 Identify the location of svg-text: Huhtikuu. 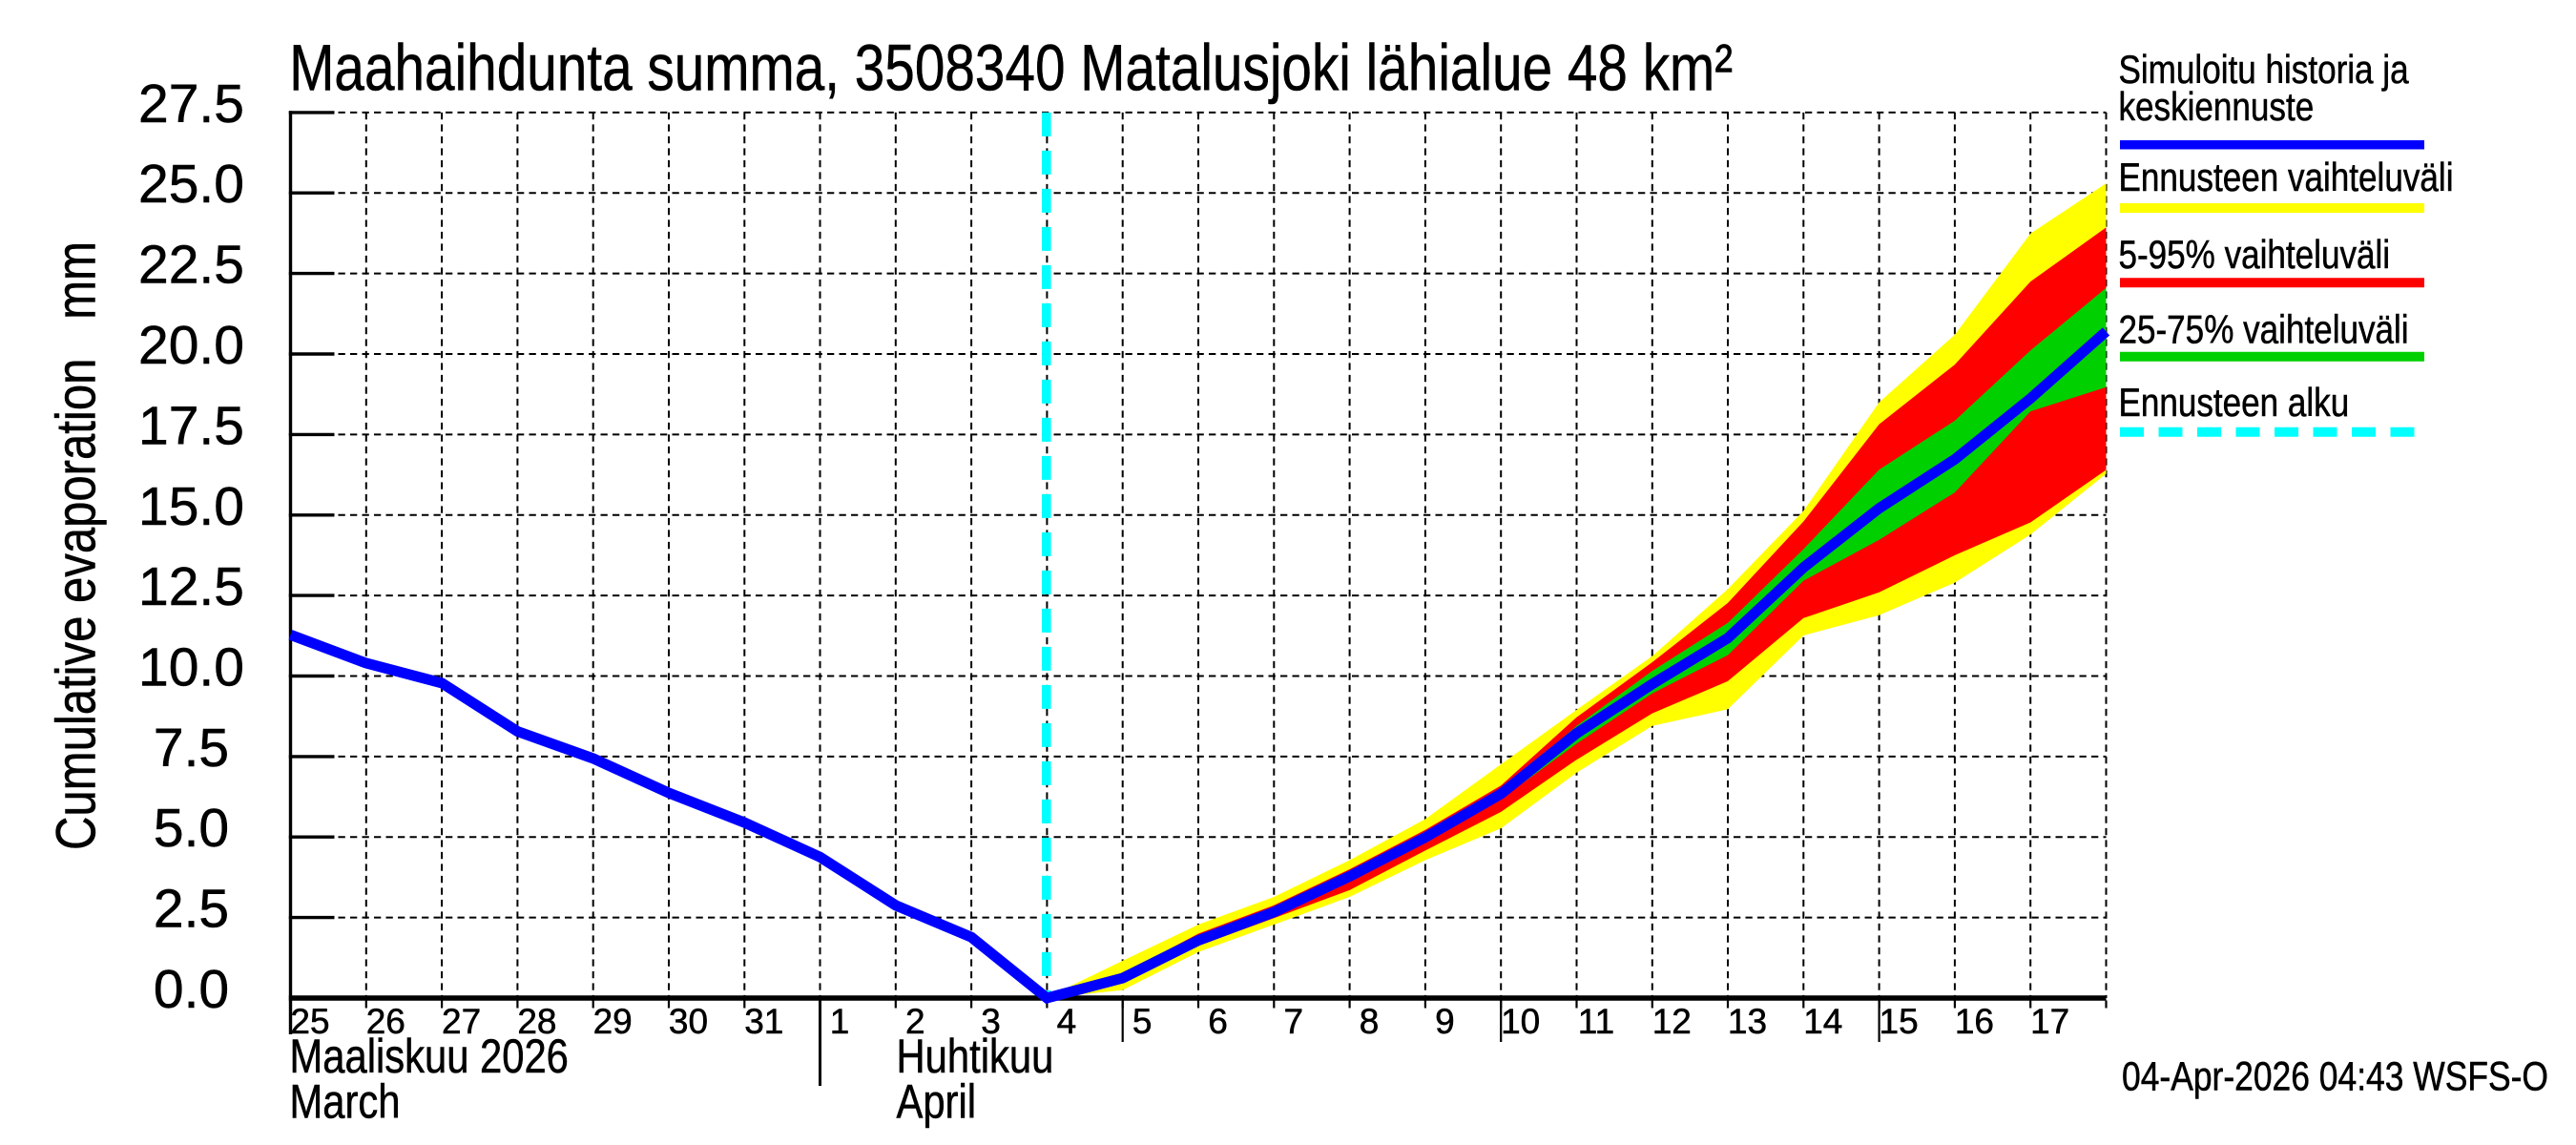
(975, 1056).